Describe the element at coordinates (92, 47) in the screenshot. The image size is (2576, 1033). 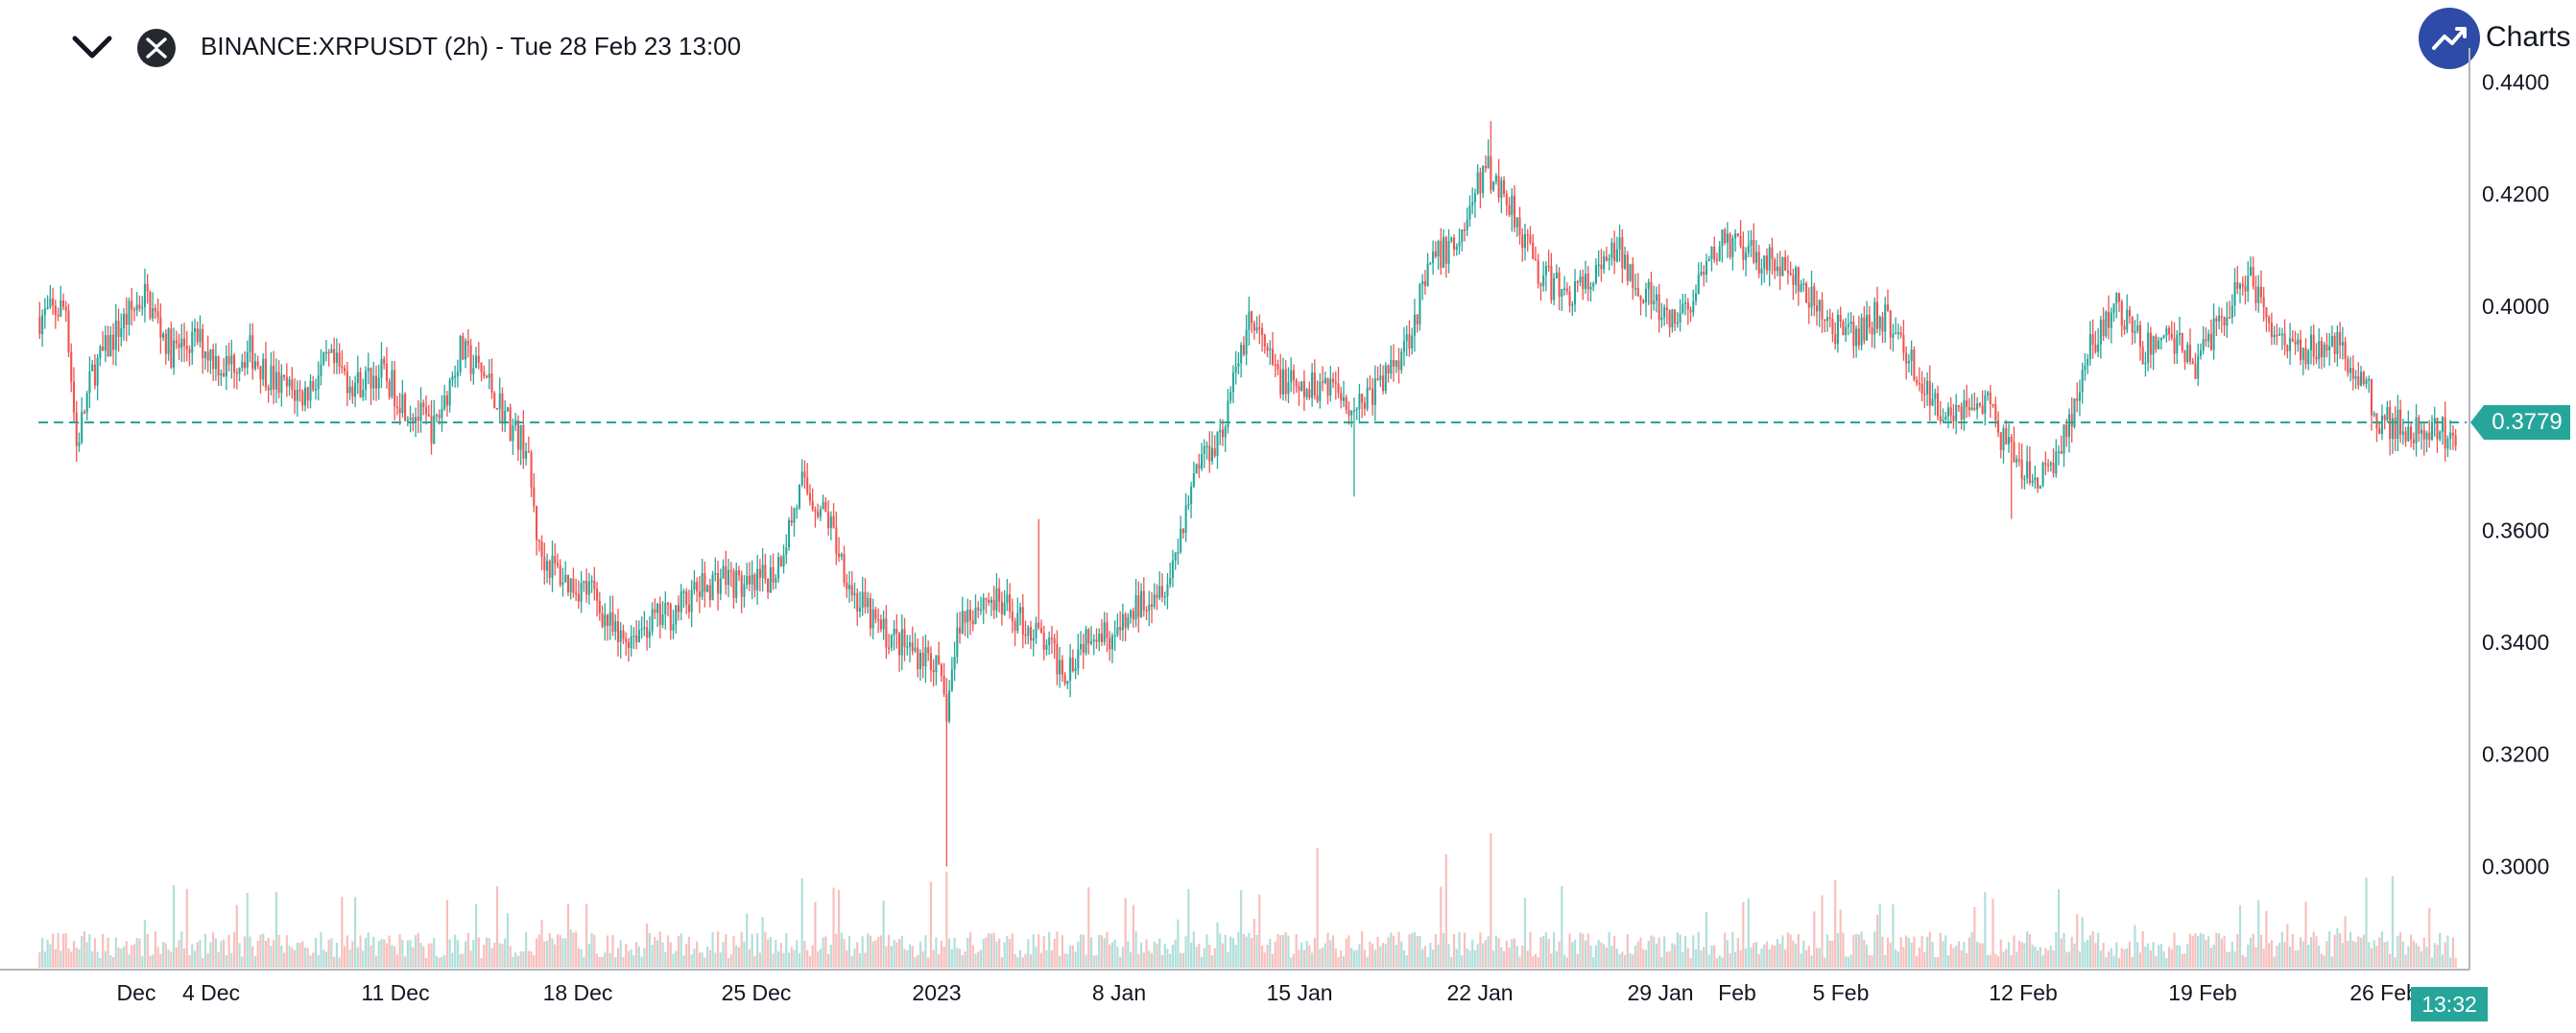
I see `chevron-down-icon` at that location.